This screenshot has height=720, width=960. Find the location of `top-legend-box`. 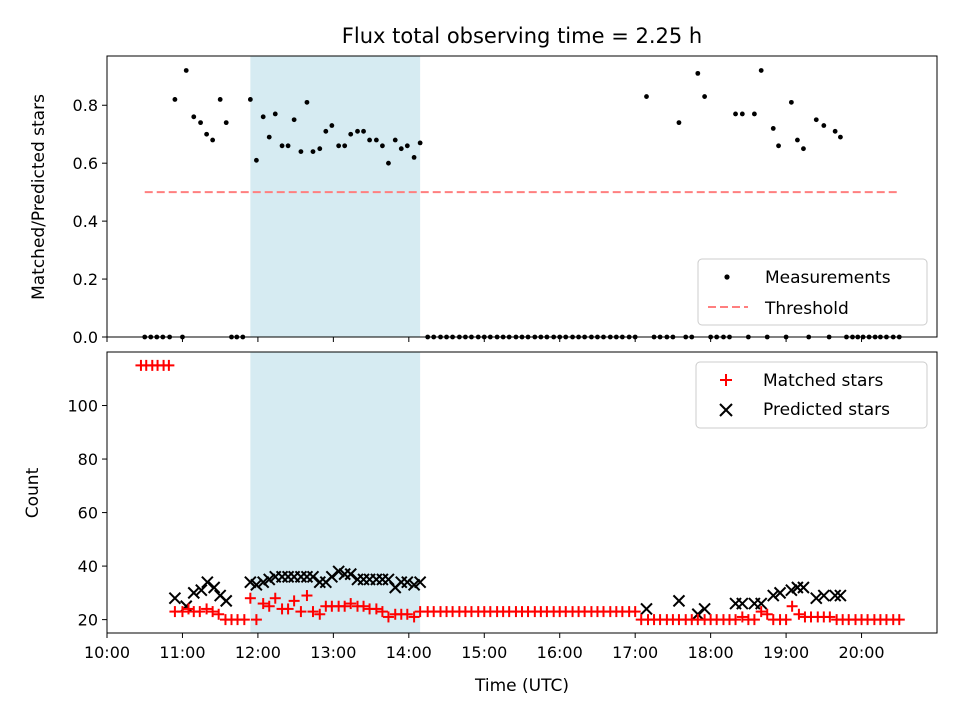

top-legend-box is located at coordinates (812, 292).